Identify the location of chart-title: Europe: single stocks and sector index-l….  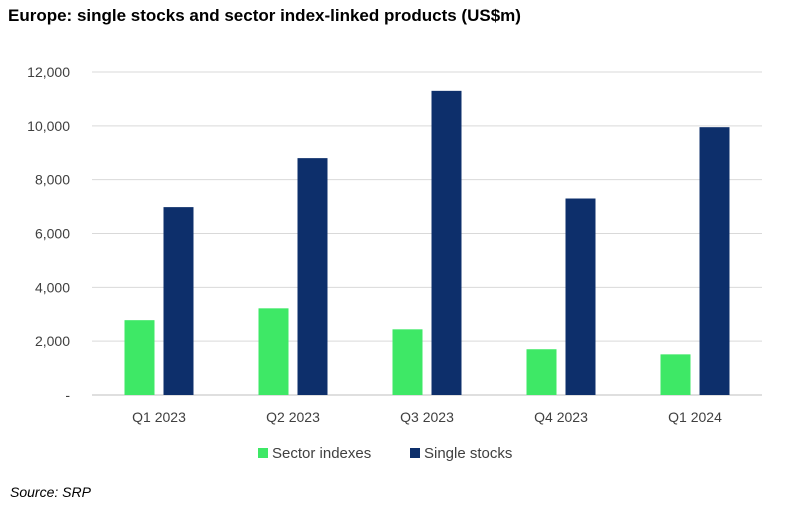
(264, 15).